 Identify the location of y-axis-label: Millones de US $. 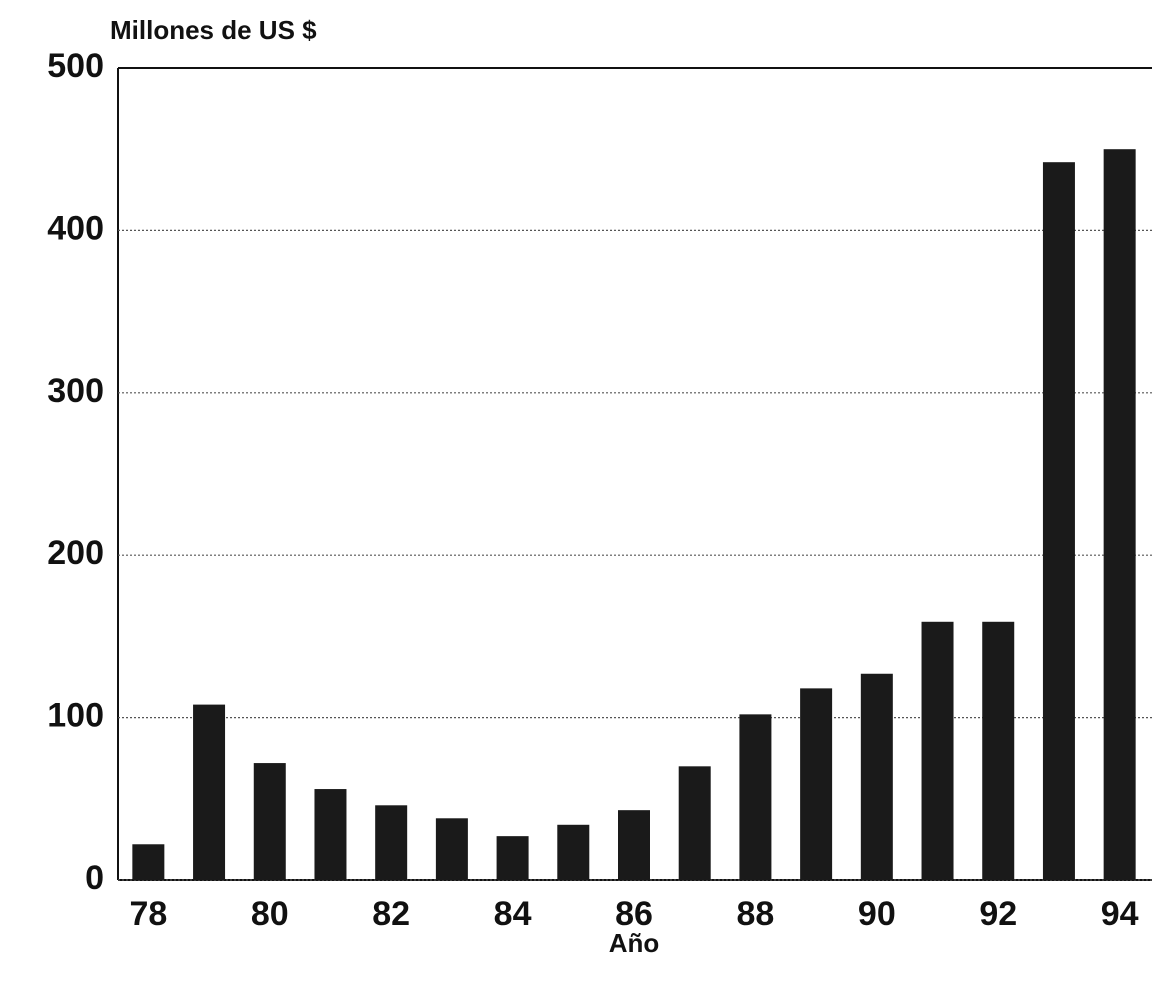
(213, 30).